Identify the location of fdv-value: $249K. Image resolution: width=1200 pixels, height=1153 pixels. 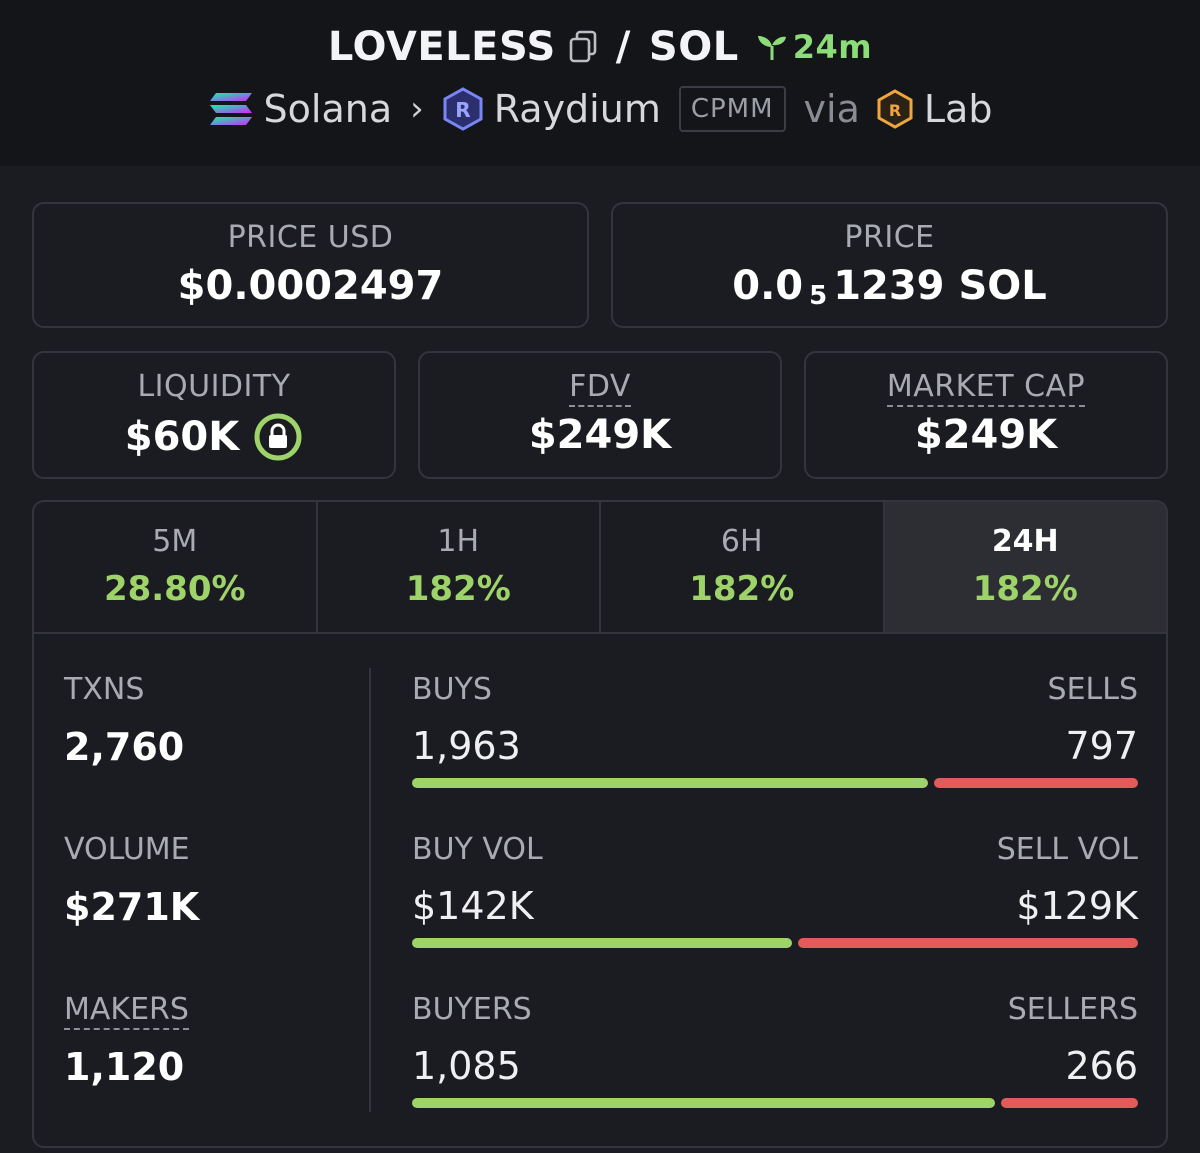
(600, 435).